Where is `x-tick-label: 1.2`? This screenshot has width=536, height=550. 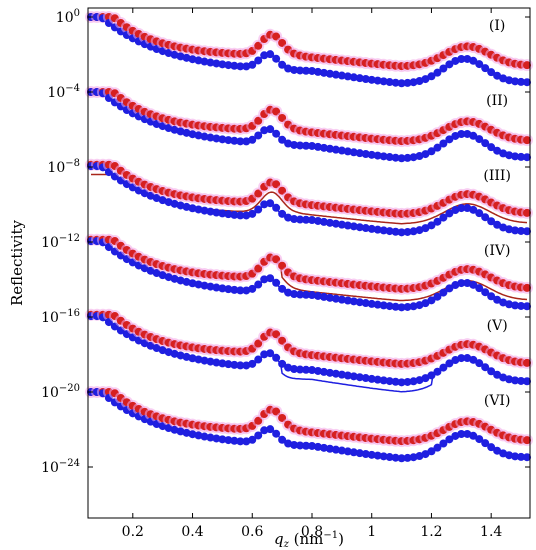 x-tick-label: 1.2 is located at coordinates (431, 532).